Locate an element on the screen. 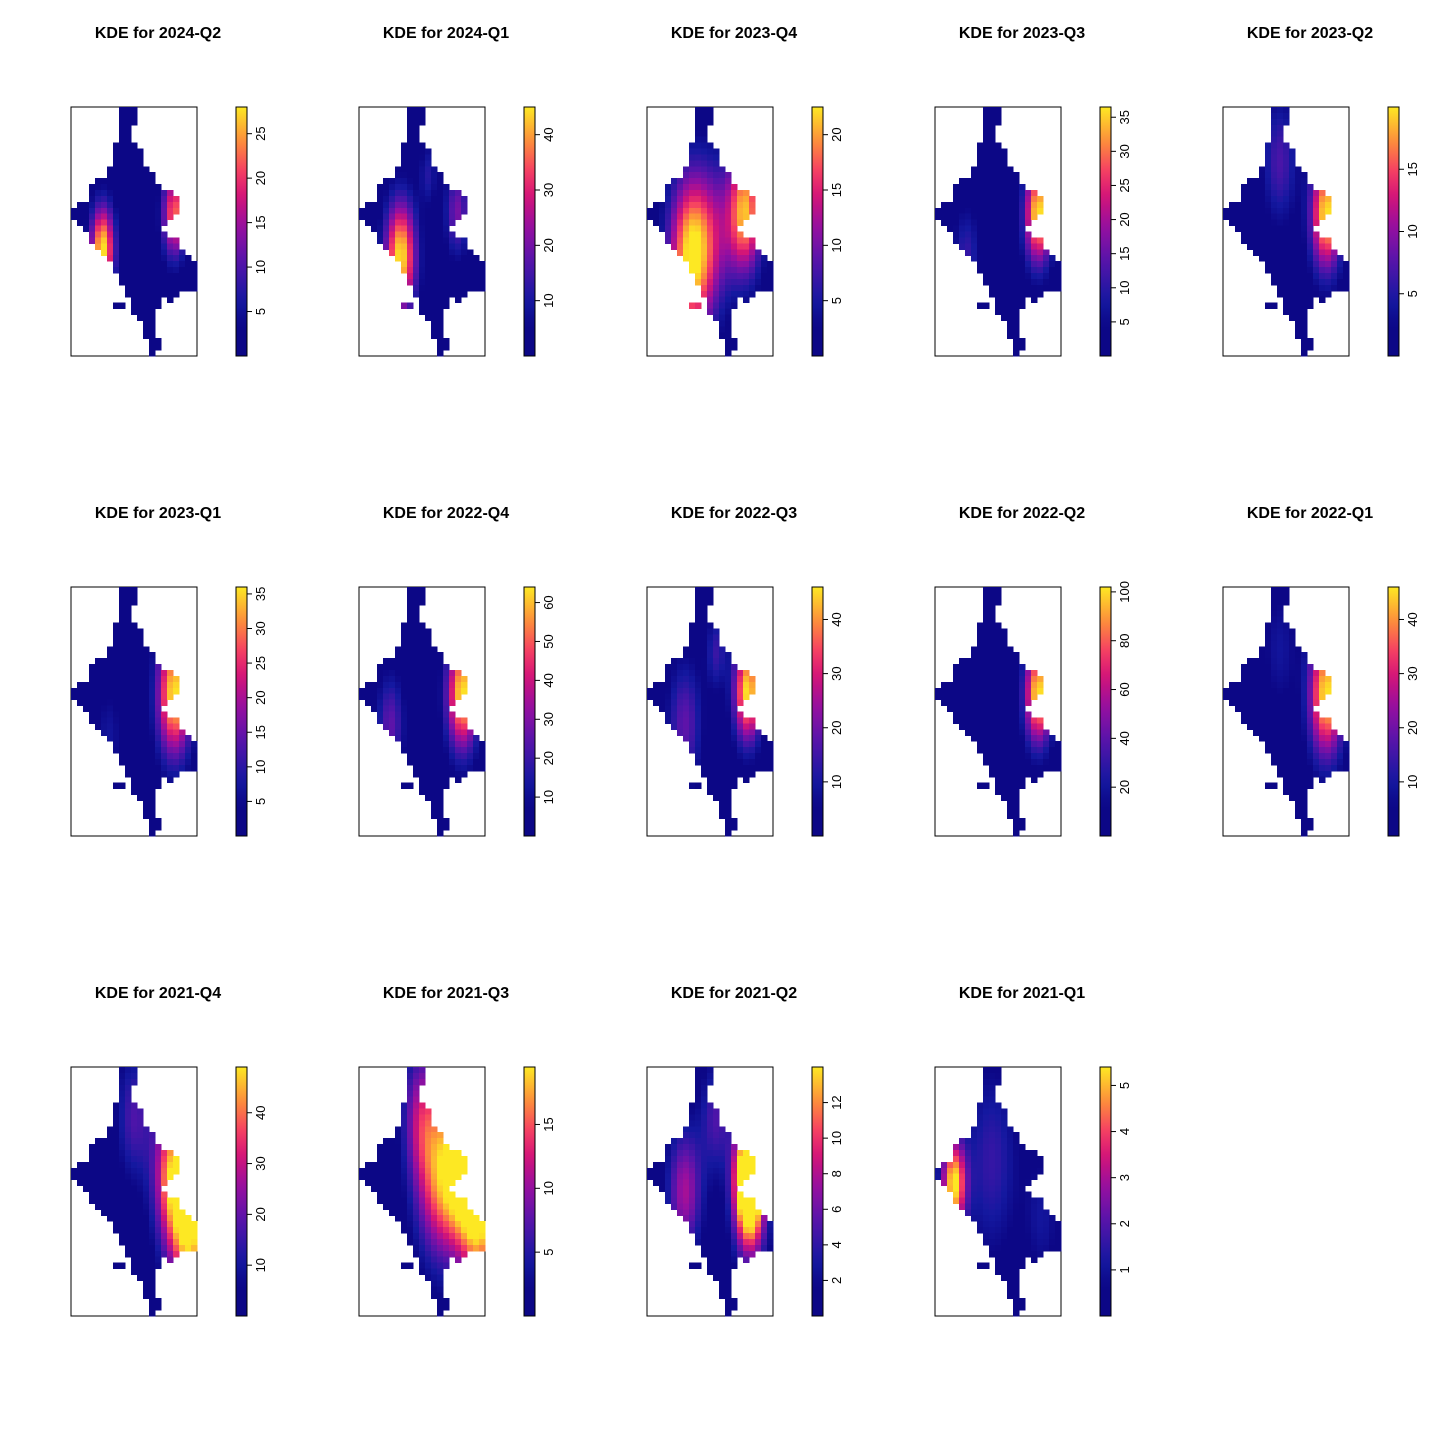 This screenshot has height=1440, width=1440. density-raster is located at coordinates (422, 232).